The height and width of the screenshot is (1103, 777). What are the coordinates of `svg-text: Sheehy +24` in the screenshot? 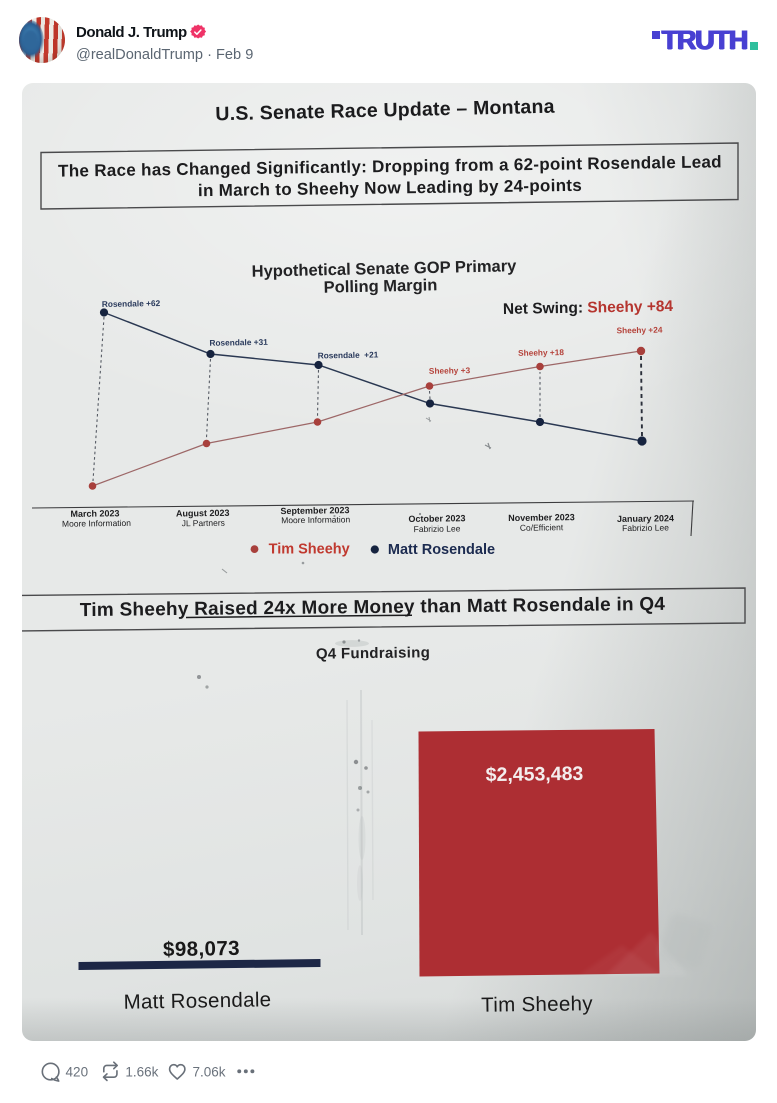 It's located at (639, 330).